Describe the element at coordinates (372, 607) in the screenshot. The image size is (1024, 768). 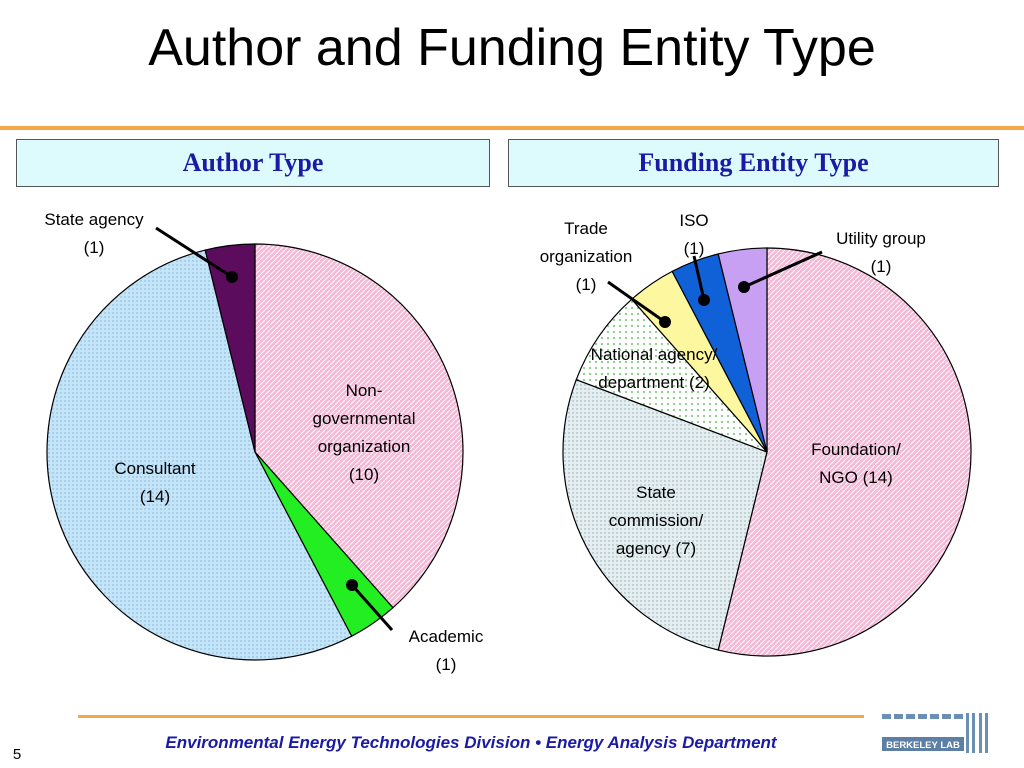
I see `leader-line-academic` at that location.